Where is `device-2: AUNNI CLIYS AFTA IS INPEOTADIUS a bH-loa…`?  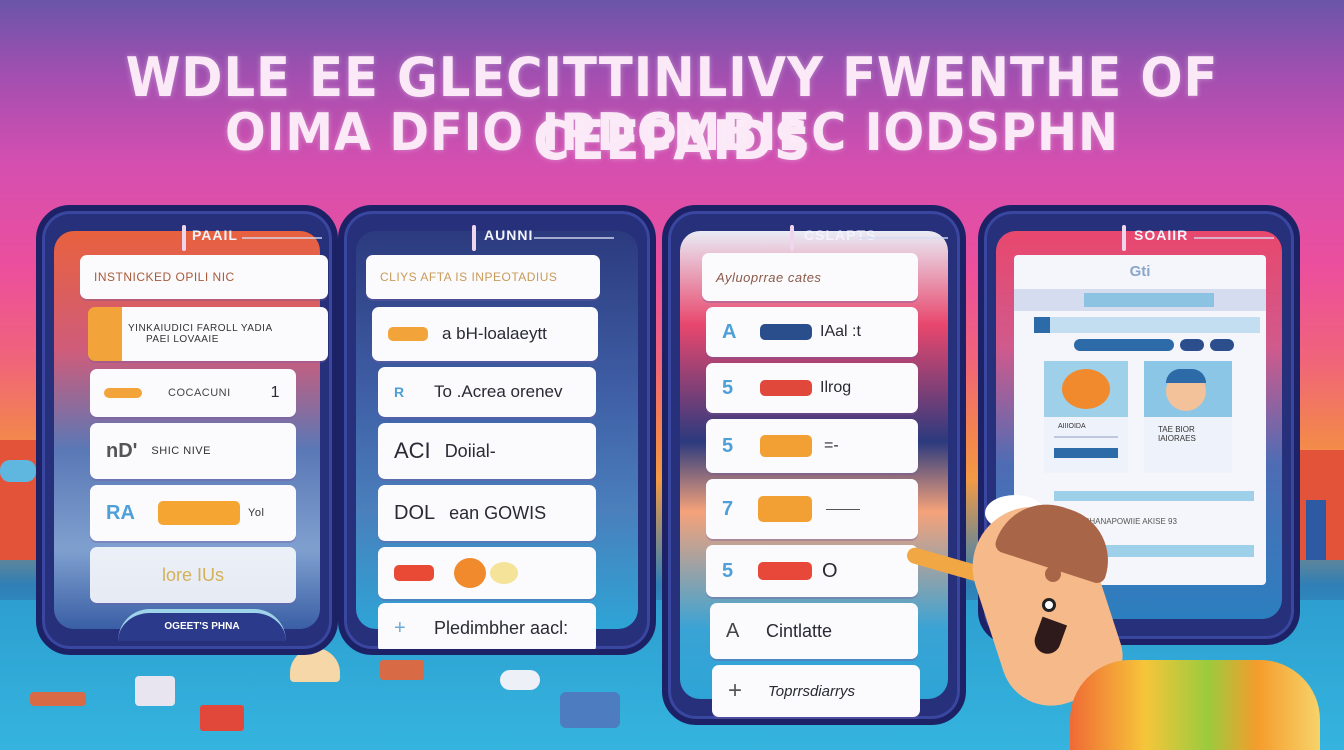
device-2: AUNNI CLIYS AFTA IS INPEOTADIUS a bH-loa… is located at coordinates (497, 430).